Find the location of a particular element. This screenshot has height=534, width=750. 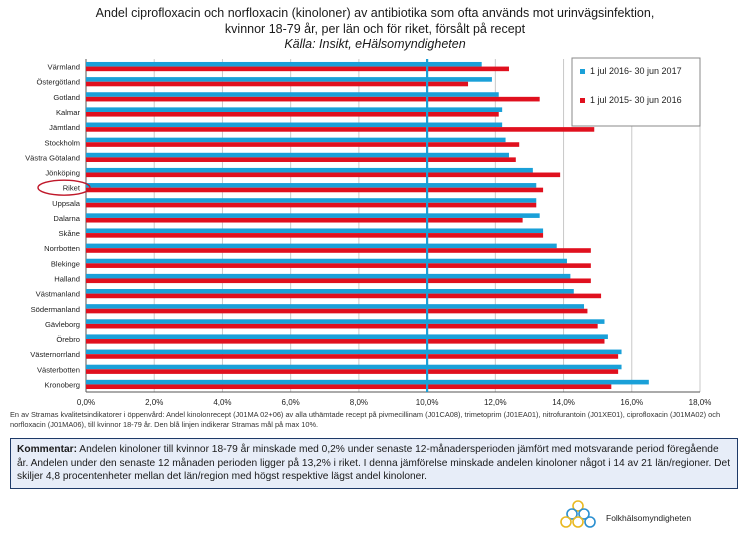

chart-source: Källa: Insikt, eHälsomyndigheten is located at coordinates (375, 44).